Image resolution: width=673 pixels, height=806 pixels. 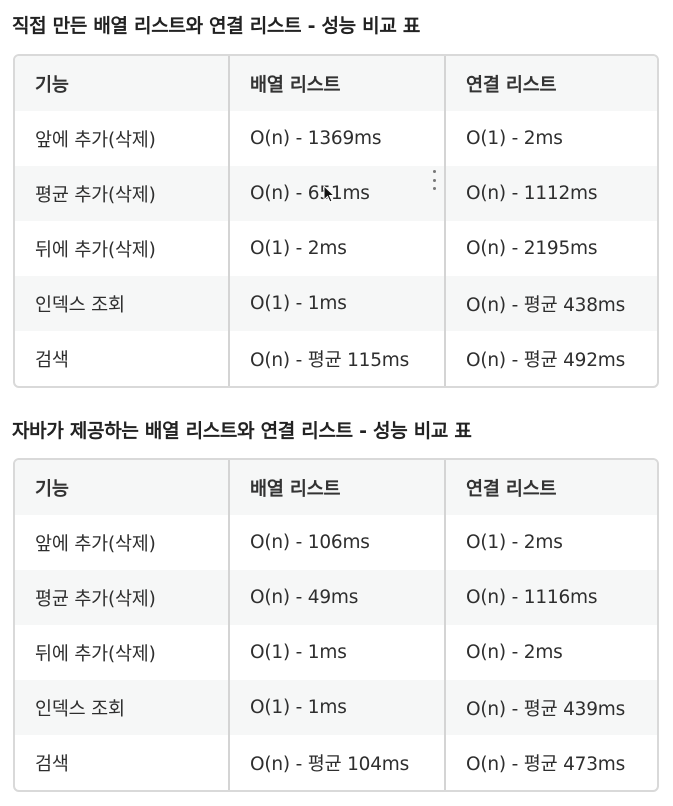 I want to click on table-row: 평균 추가(삭제) O(n) - 651ms O(n) - 1112ms, so click(x=336, y=193).